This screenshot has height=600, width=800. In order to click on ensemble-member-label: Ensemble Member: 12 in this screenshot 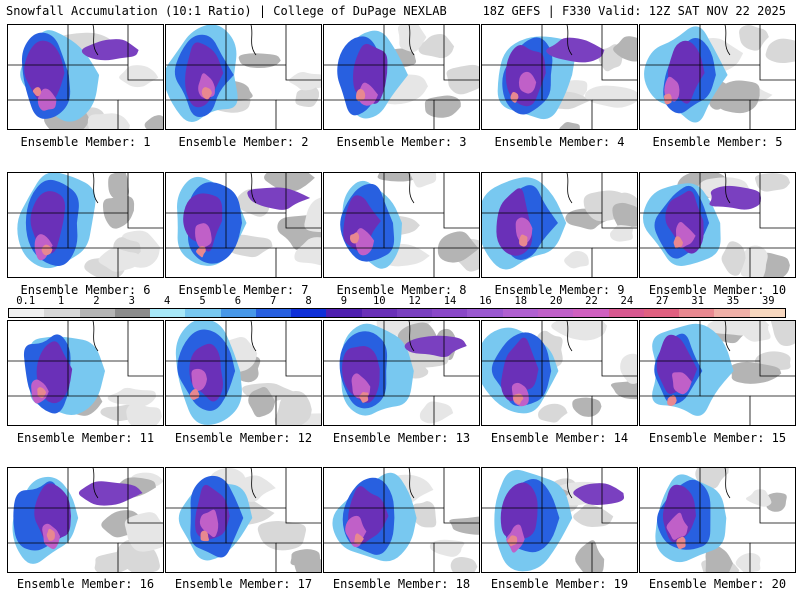, I will do `click(243, 438)`.